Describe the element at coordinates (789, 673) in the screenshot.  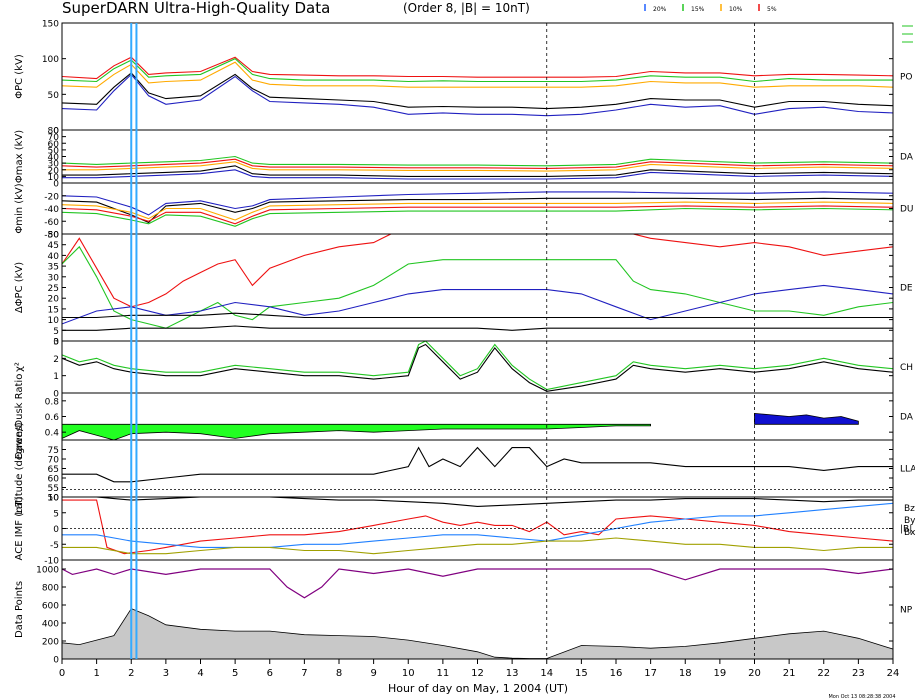
I see `x-tick-label: 21` at that location.